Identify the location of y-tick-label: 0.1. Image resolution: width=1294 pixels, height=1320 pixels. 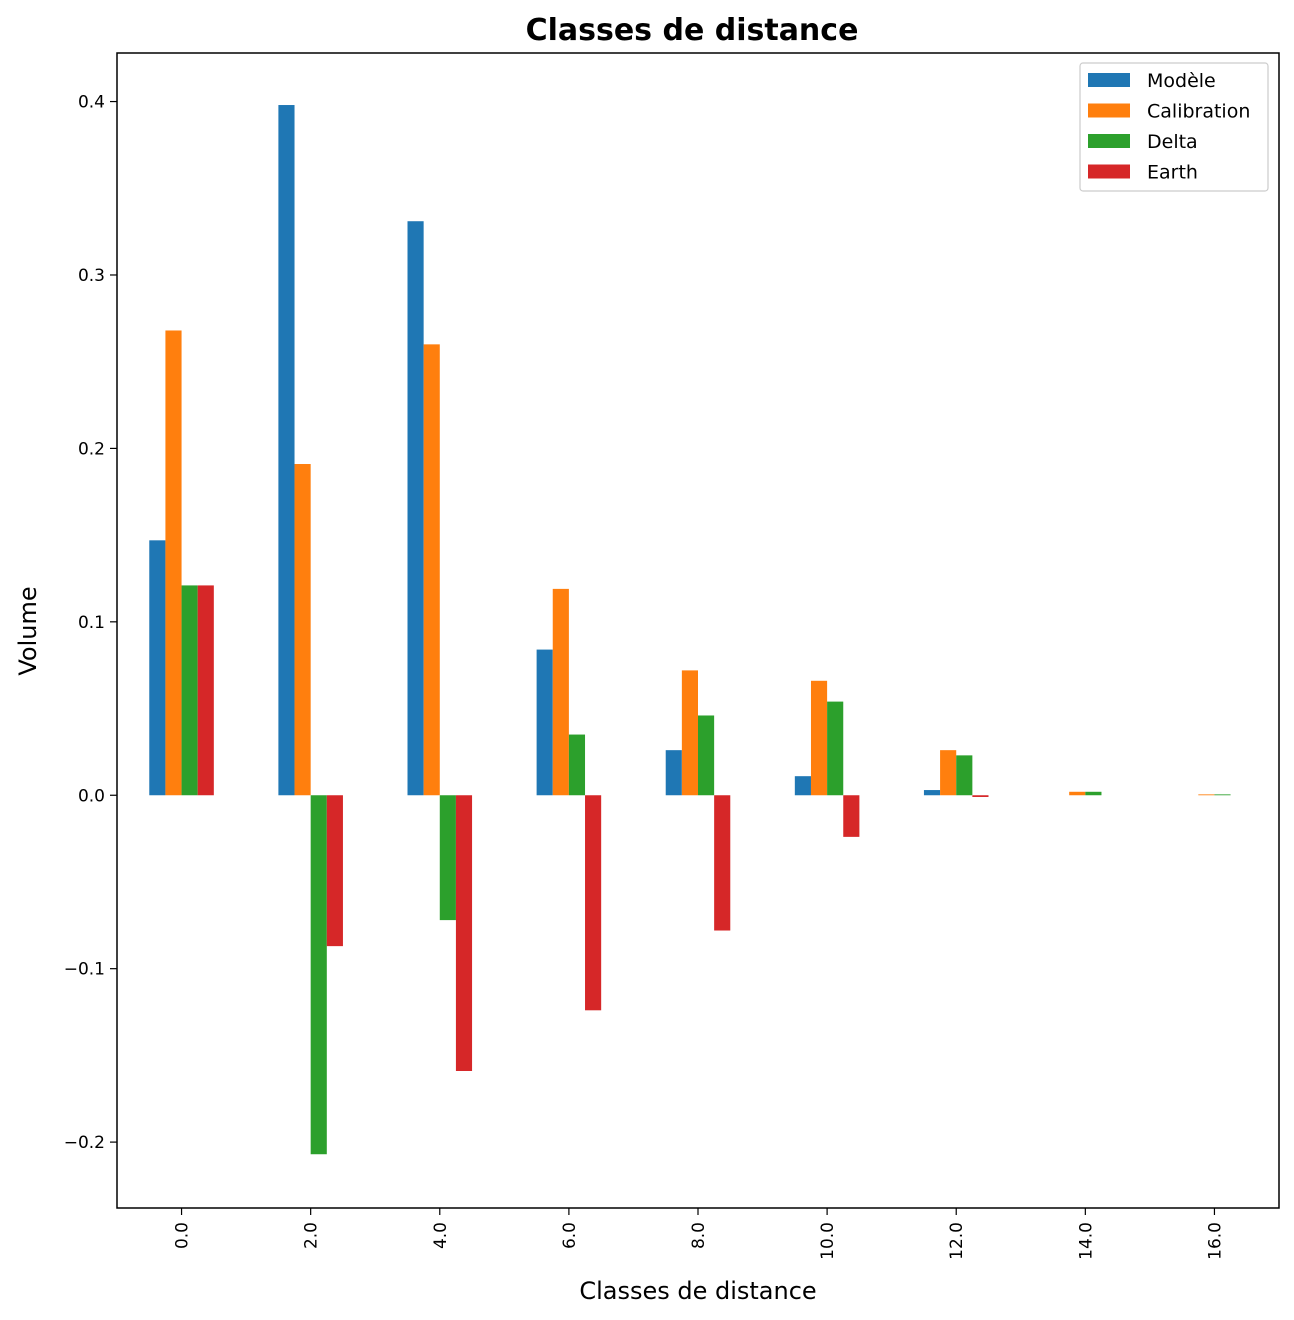
(91, 623).